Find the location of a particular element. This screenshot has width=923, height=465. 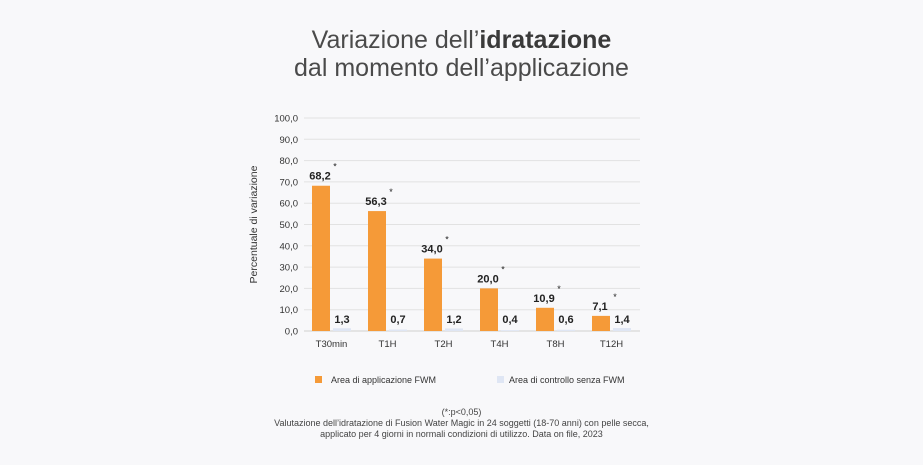

y-axis-title: Percentuale di variazione is located at coordinates (254, 224).